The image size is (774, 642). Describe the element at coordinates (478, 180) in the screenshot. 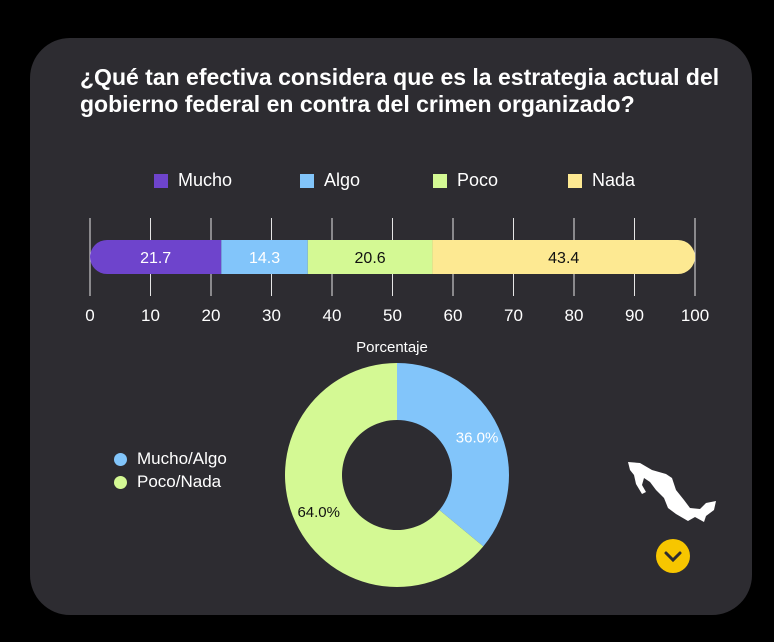

I see `legend-label: Poco` at that location.